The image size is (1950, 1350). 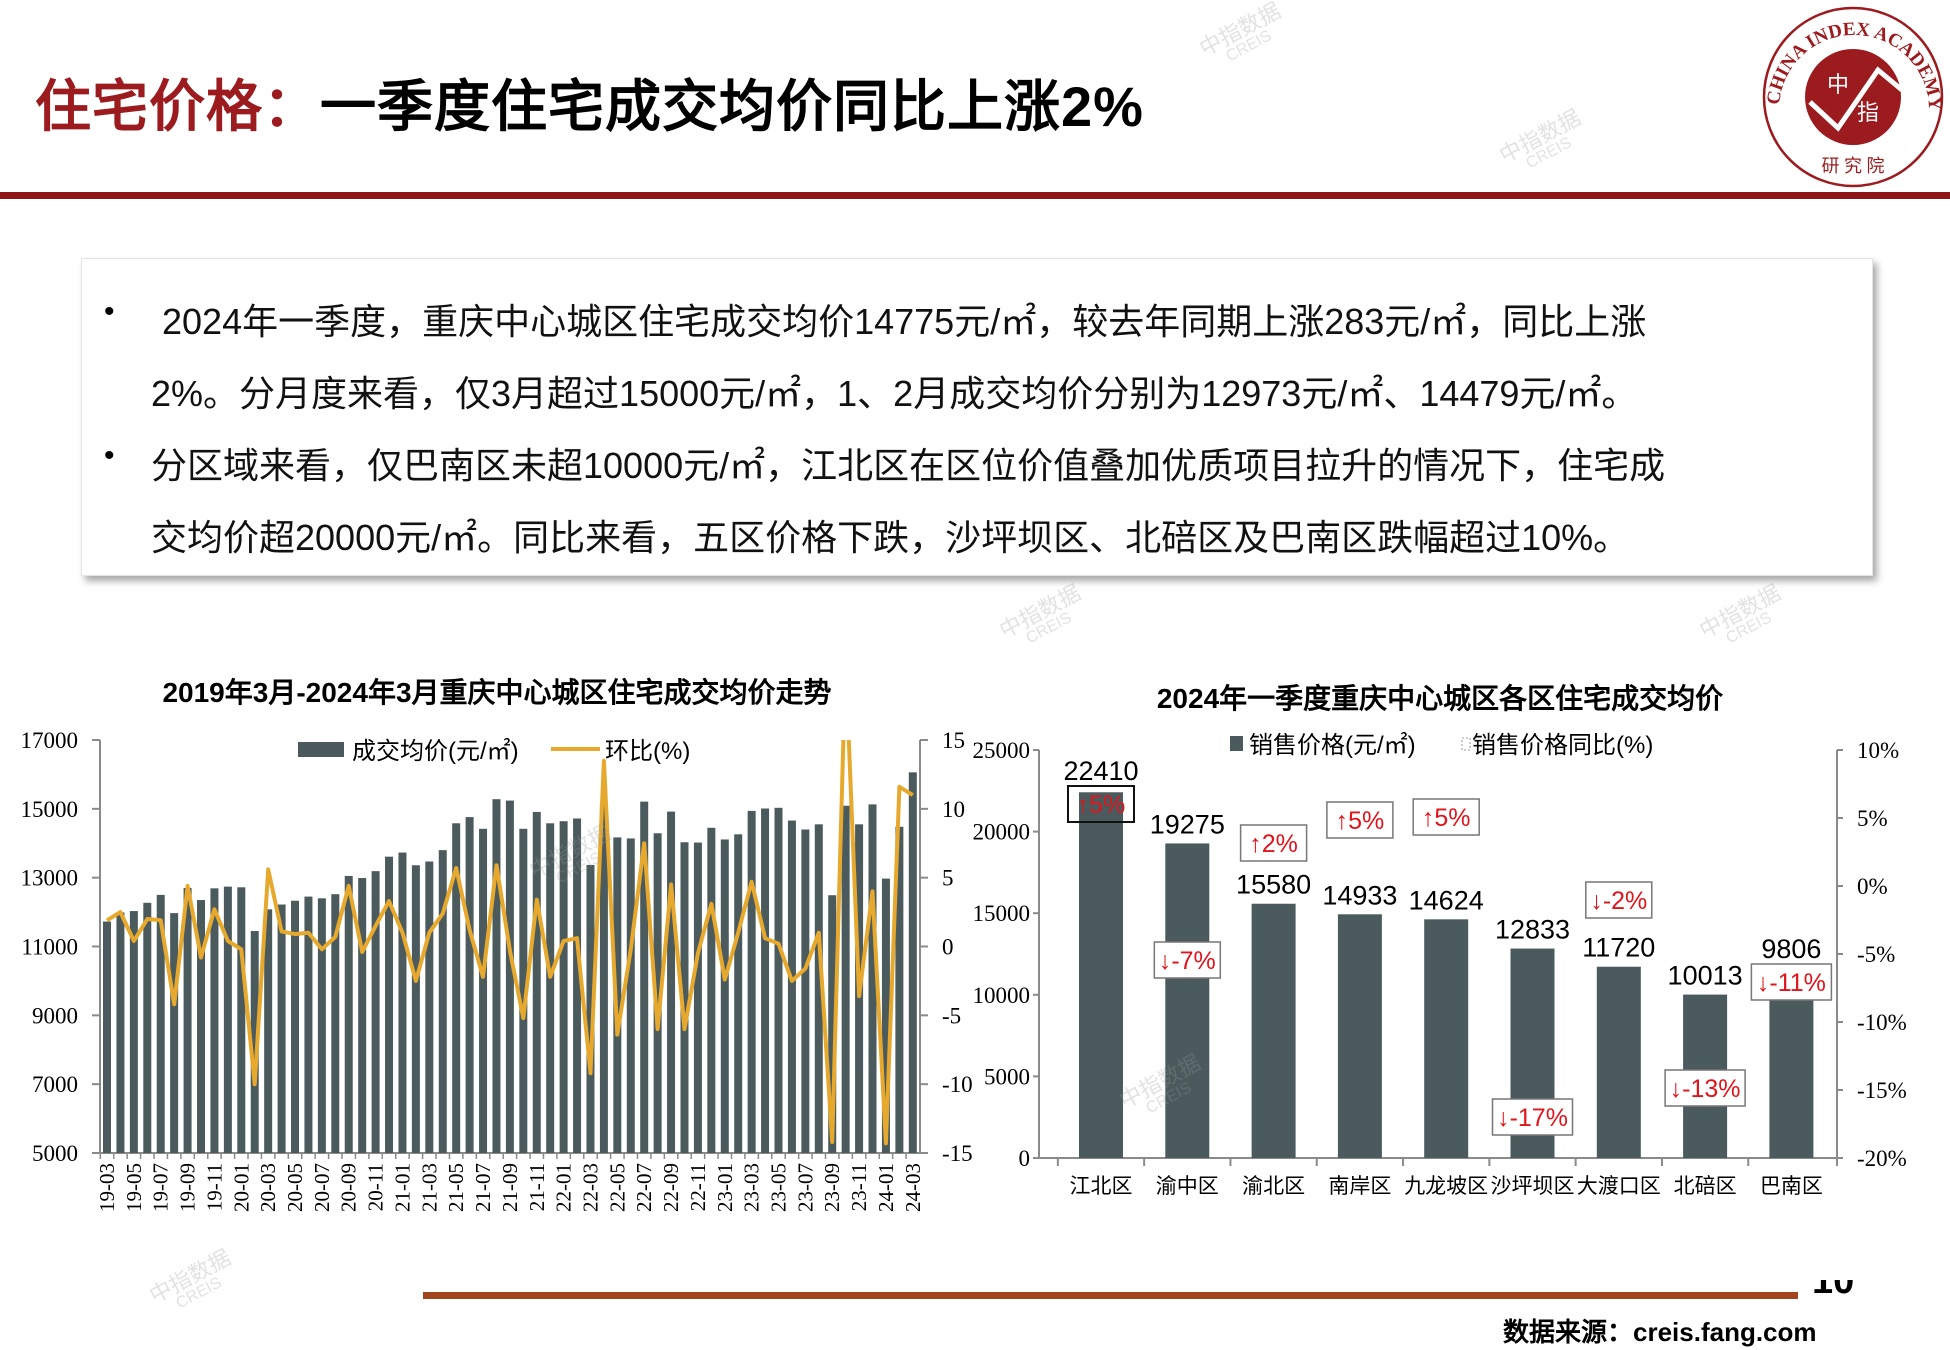 I want to click on title-accent: 住宅价格：, so click(x=177, y=106).